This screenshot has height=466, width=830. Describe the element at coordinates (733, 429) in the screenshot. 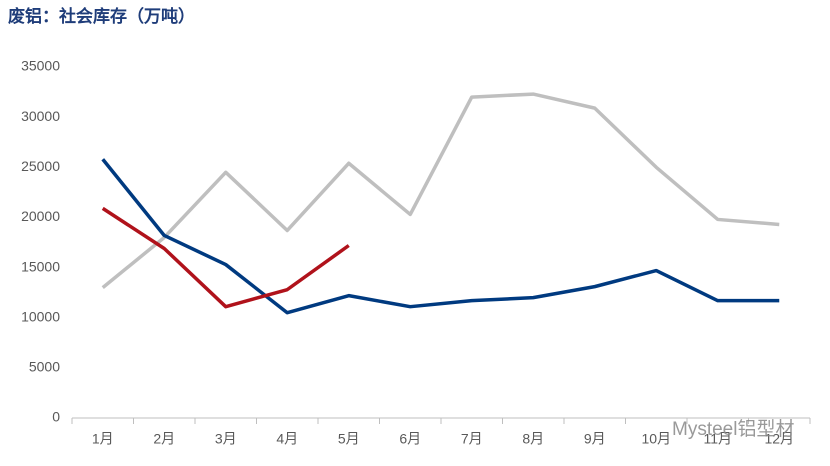

I see `watermark: Mysteel铝型材` at that location.